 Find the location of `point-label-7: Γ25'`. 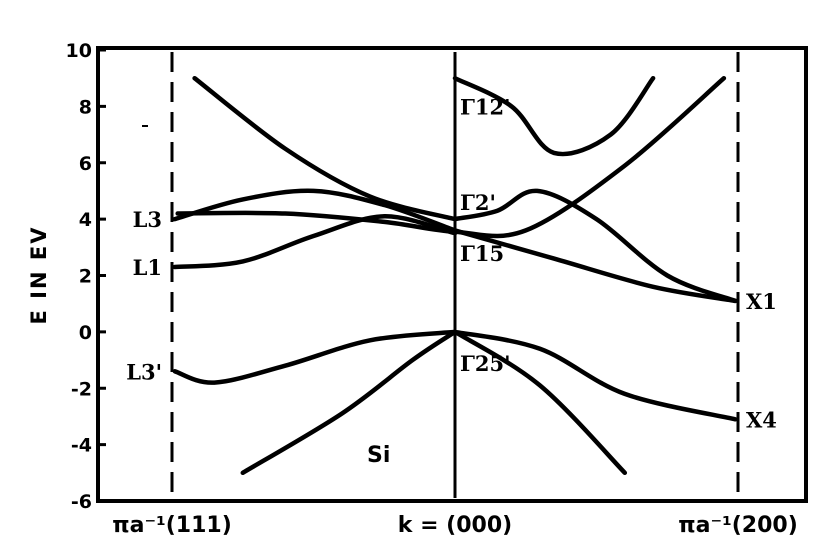

point-label-7: Γ25' is located at coordinates (485, 363).